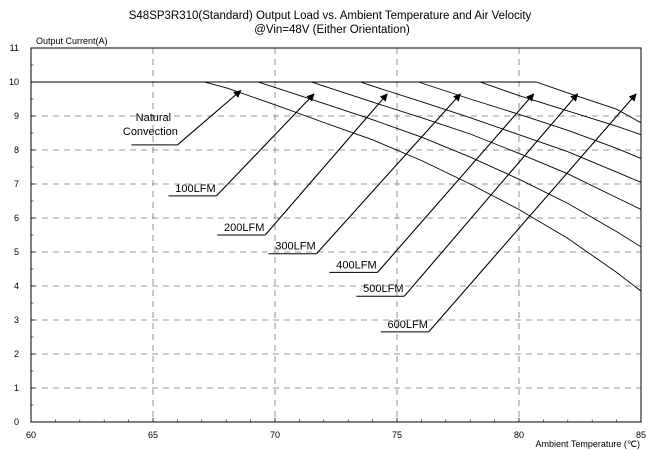 The width and height of the screenshot is (656, 450). Describe the element at coordinates (332, 30) in the screenshot. I see `chart-subtitle: @Vin=48V (Either Orientation)` at that location.